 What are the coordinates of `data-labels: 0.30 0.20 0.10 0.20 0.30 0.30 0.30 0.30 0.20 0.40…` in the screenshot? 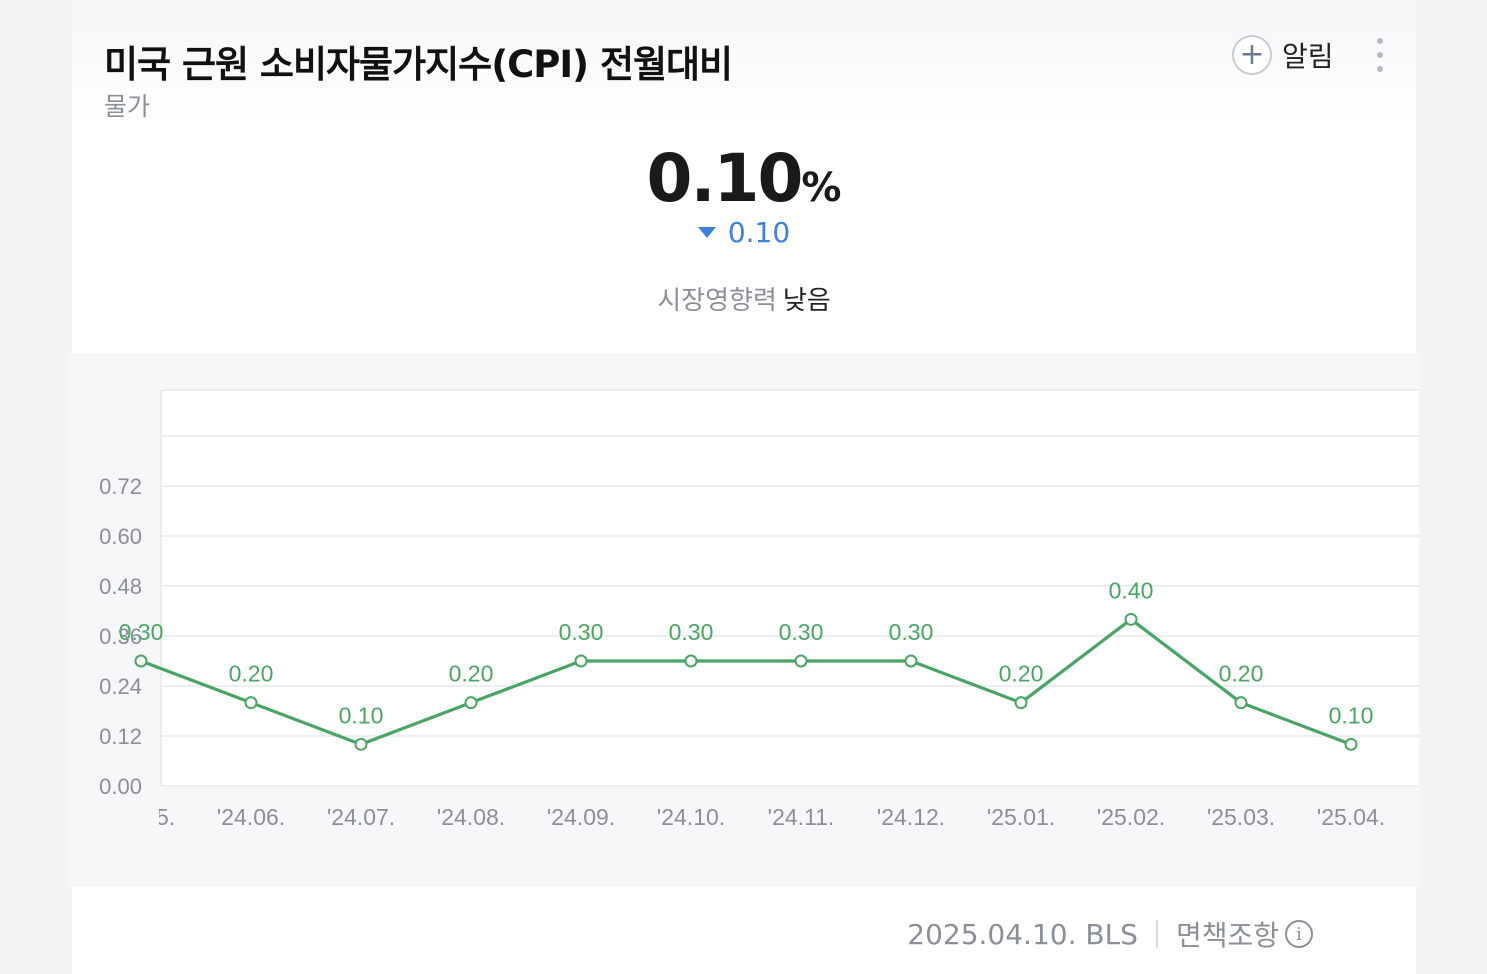 It's located at (746, 652).